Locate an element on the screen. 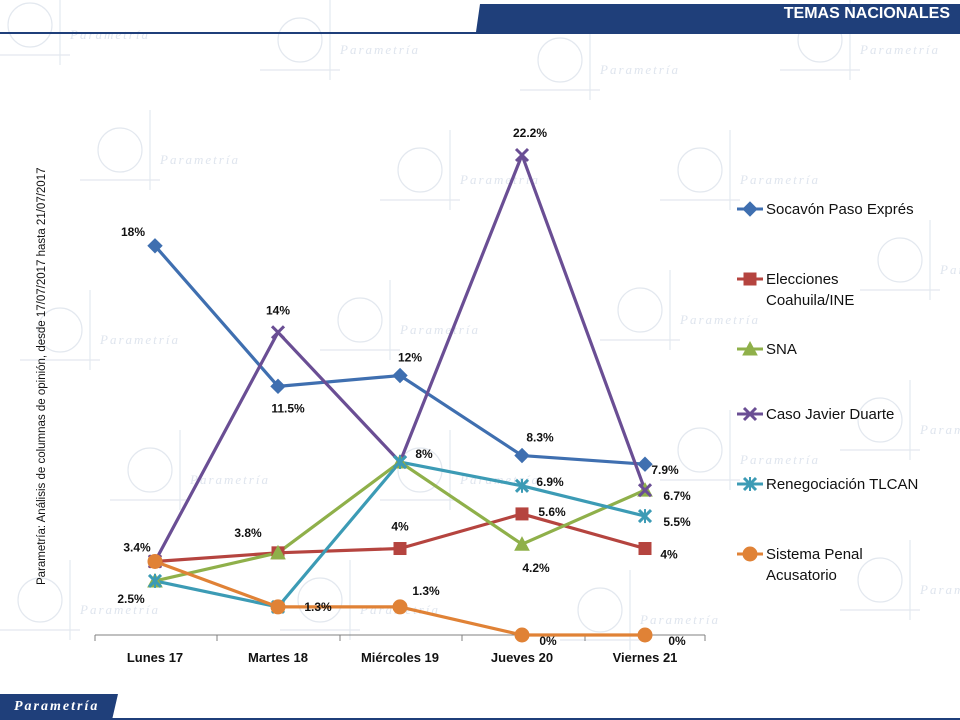  data-label: 5.6% is located at coordinates (552, 512).